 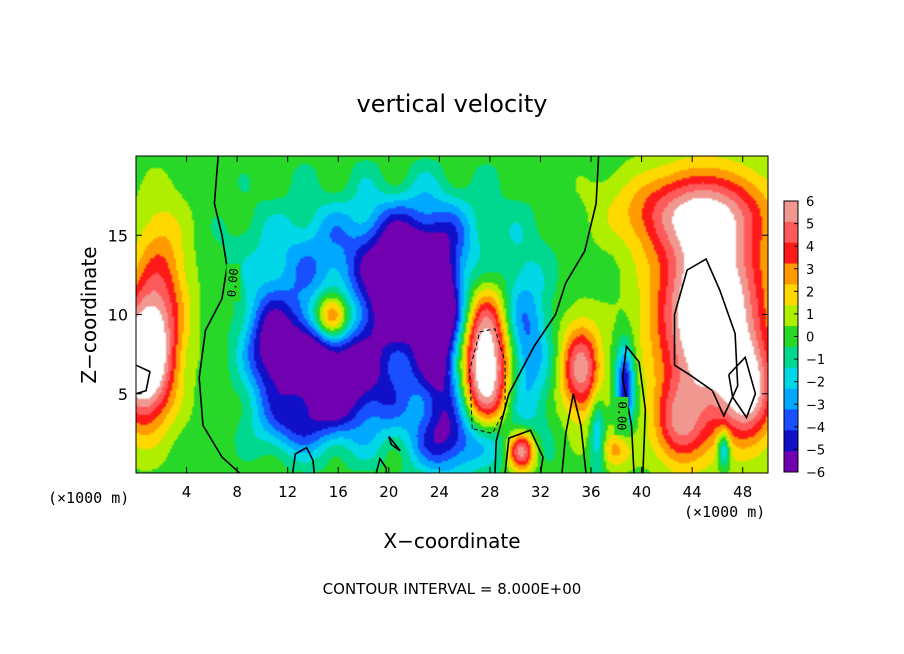 I want to click on chart-title: vertical velocity, so click(x=452, y=104).